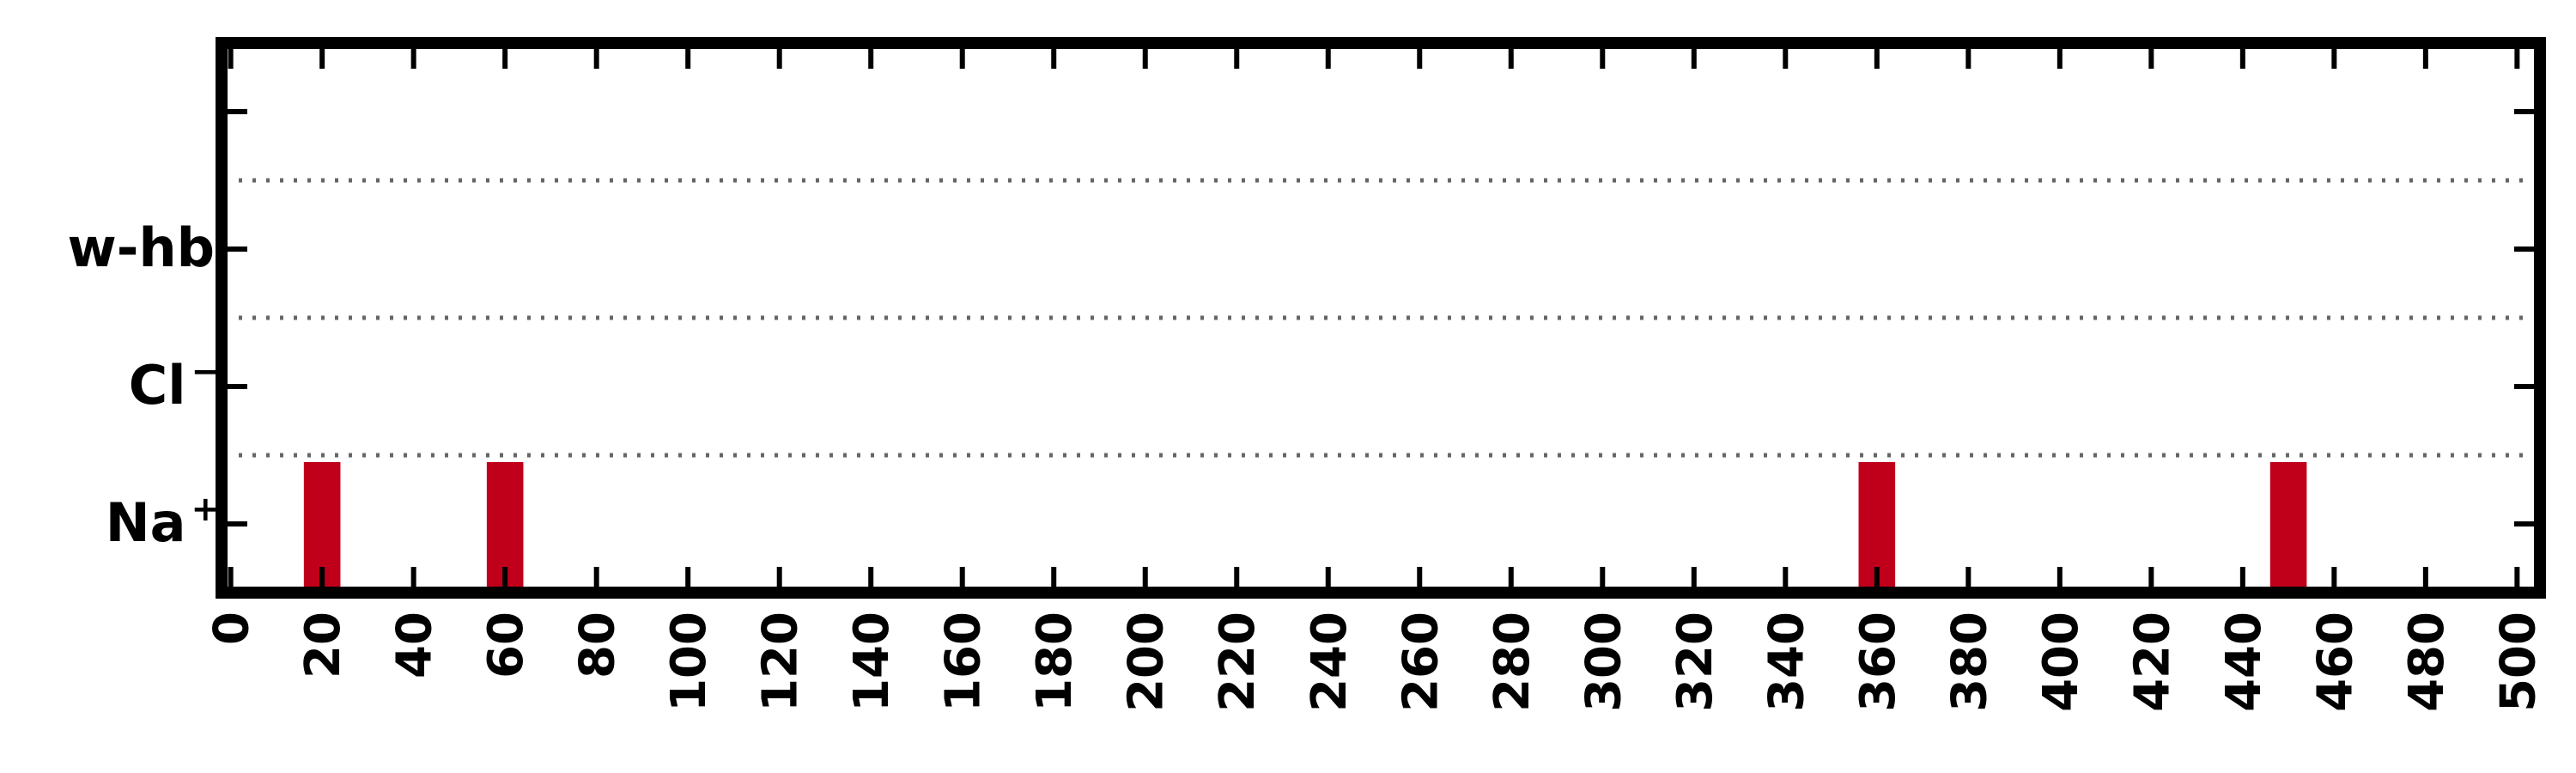 The width and height of the screenshot is (2576, 773). Describe the element at coordinates (506, 645) in the screenshot. I see `x-tick-label: 60` at that location.